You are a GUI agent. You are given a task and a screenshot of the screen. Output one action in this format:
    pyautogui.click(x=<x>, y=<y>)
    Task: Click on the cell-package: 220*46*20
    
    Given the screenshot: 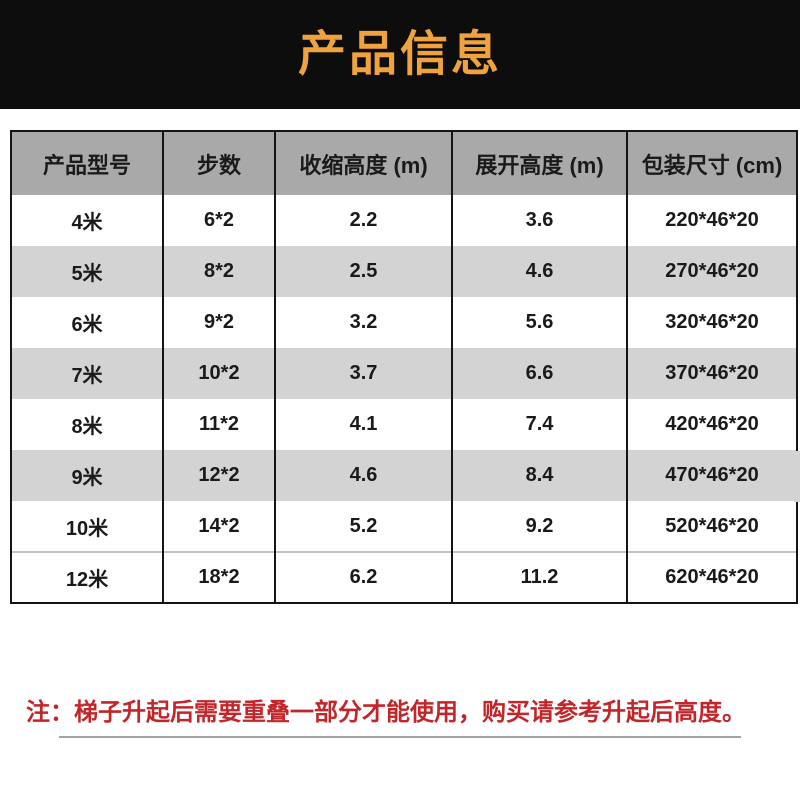 What is the action you would take?
    pyautogui.click(x=712, y=220)
    